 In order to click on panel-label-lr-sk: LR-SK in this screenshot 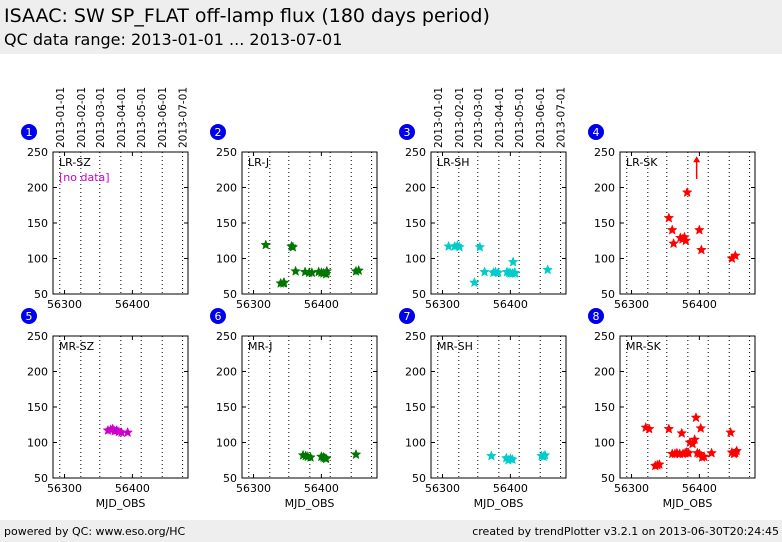, I will do `click(642, 162)`.